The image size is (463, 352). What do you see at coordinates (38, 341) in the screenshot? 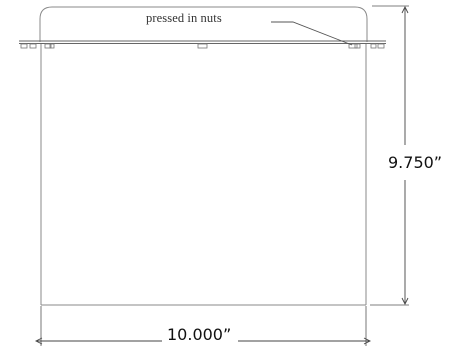
I see `width-arrow-left` at bounding box center [38, 341].